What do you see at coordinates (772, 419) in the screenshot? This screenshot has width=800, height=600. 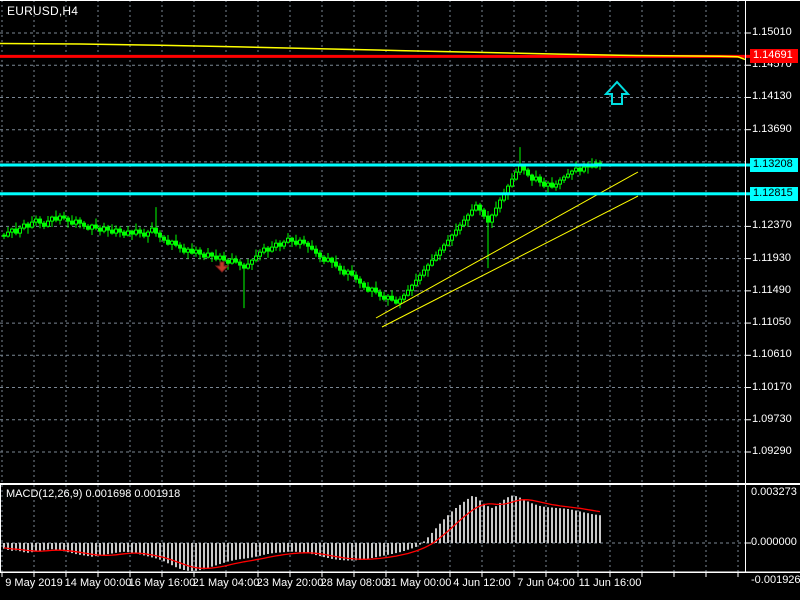 I see `price-tick-label: 1.09730` at bounding box center [772, 419].